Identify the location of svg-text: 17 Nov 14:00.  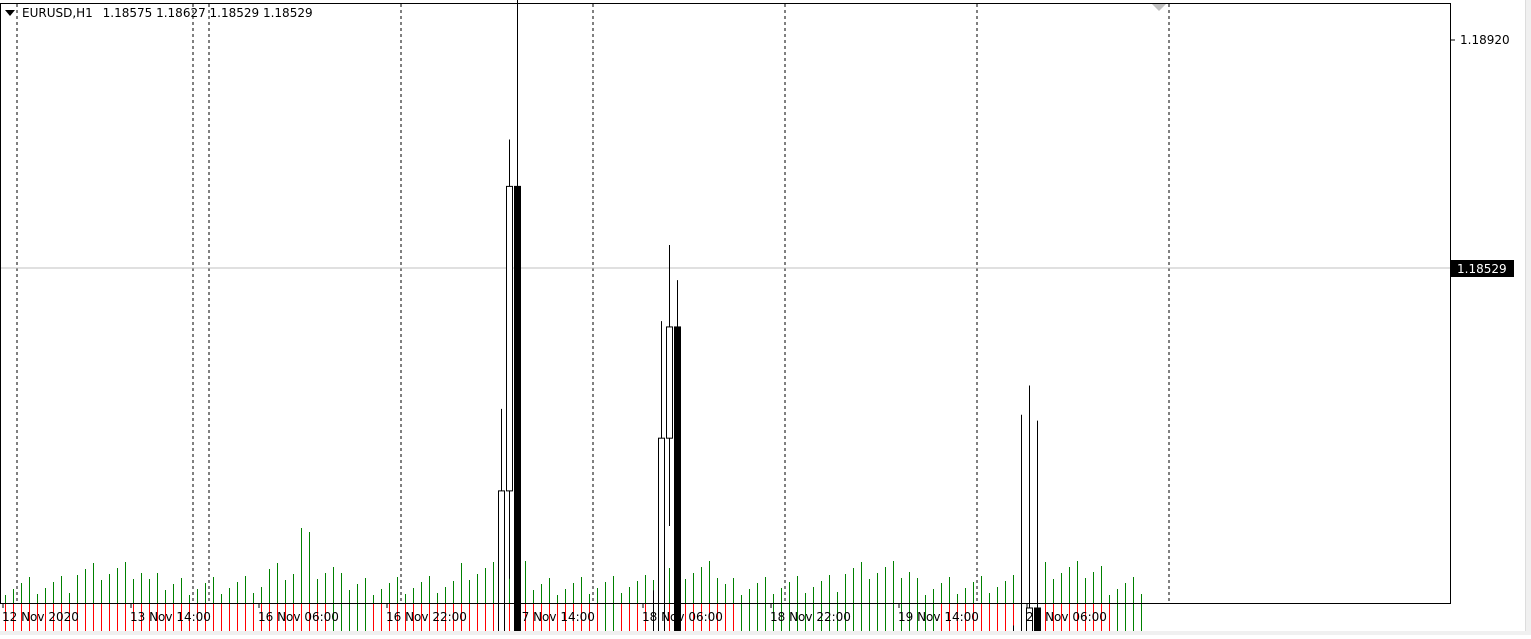
(554, 617).